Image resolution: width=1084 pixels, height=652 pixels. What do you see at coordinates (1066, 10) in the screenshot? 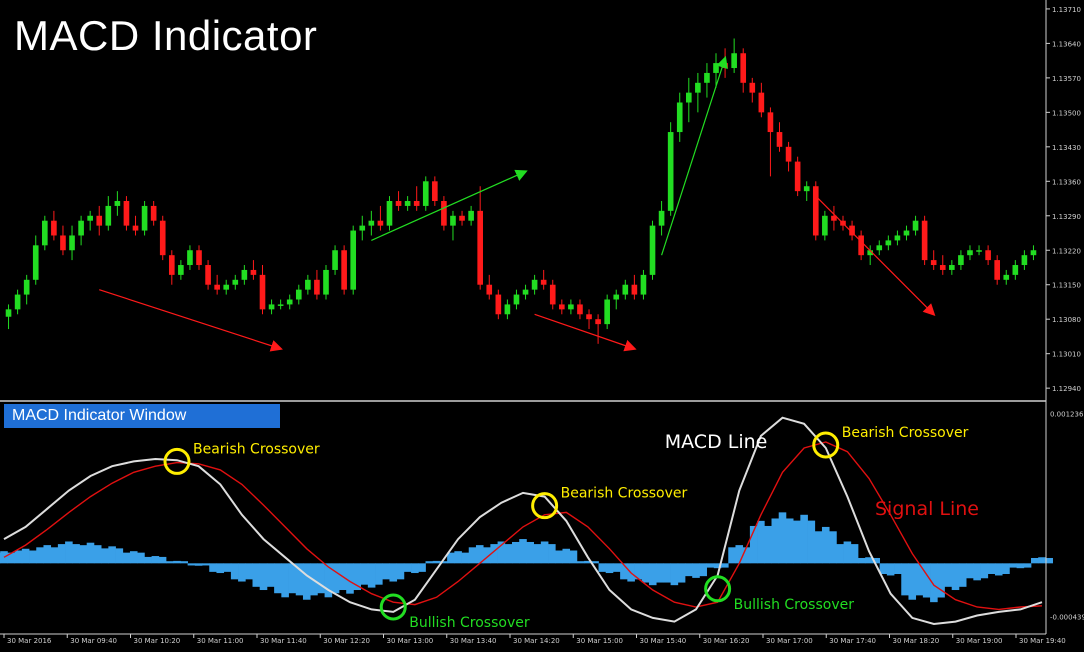
I see `price-tick-label: 1.13710` at bounding box center [1066, 10].